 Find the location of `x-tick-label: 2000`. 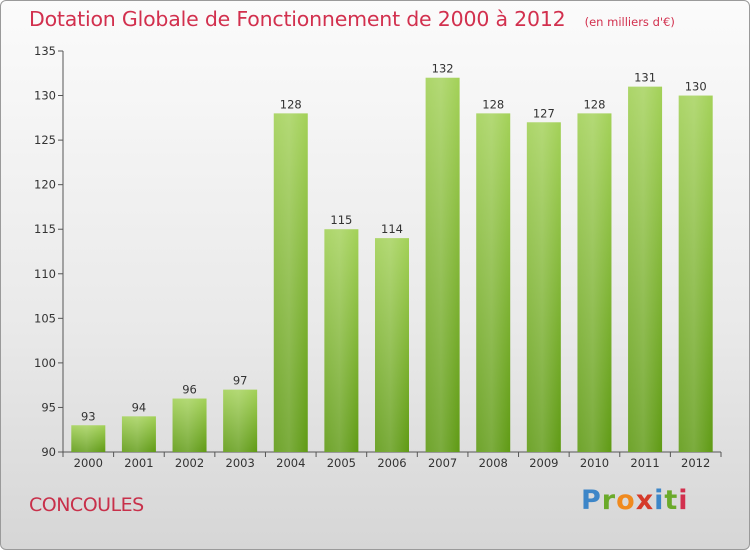

x-tick-label: 2000 is located at coordinates (88, 463).